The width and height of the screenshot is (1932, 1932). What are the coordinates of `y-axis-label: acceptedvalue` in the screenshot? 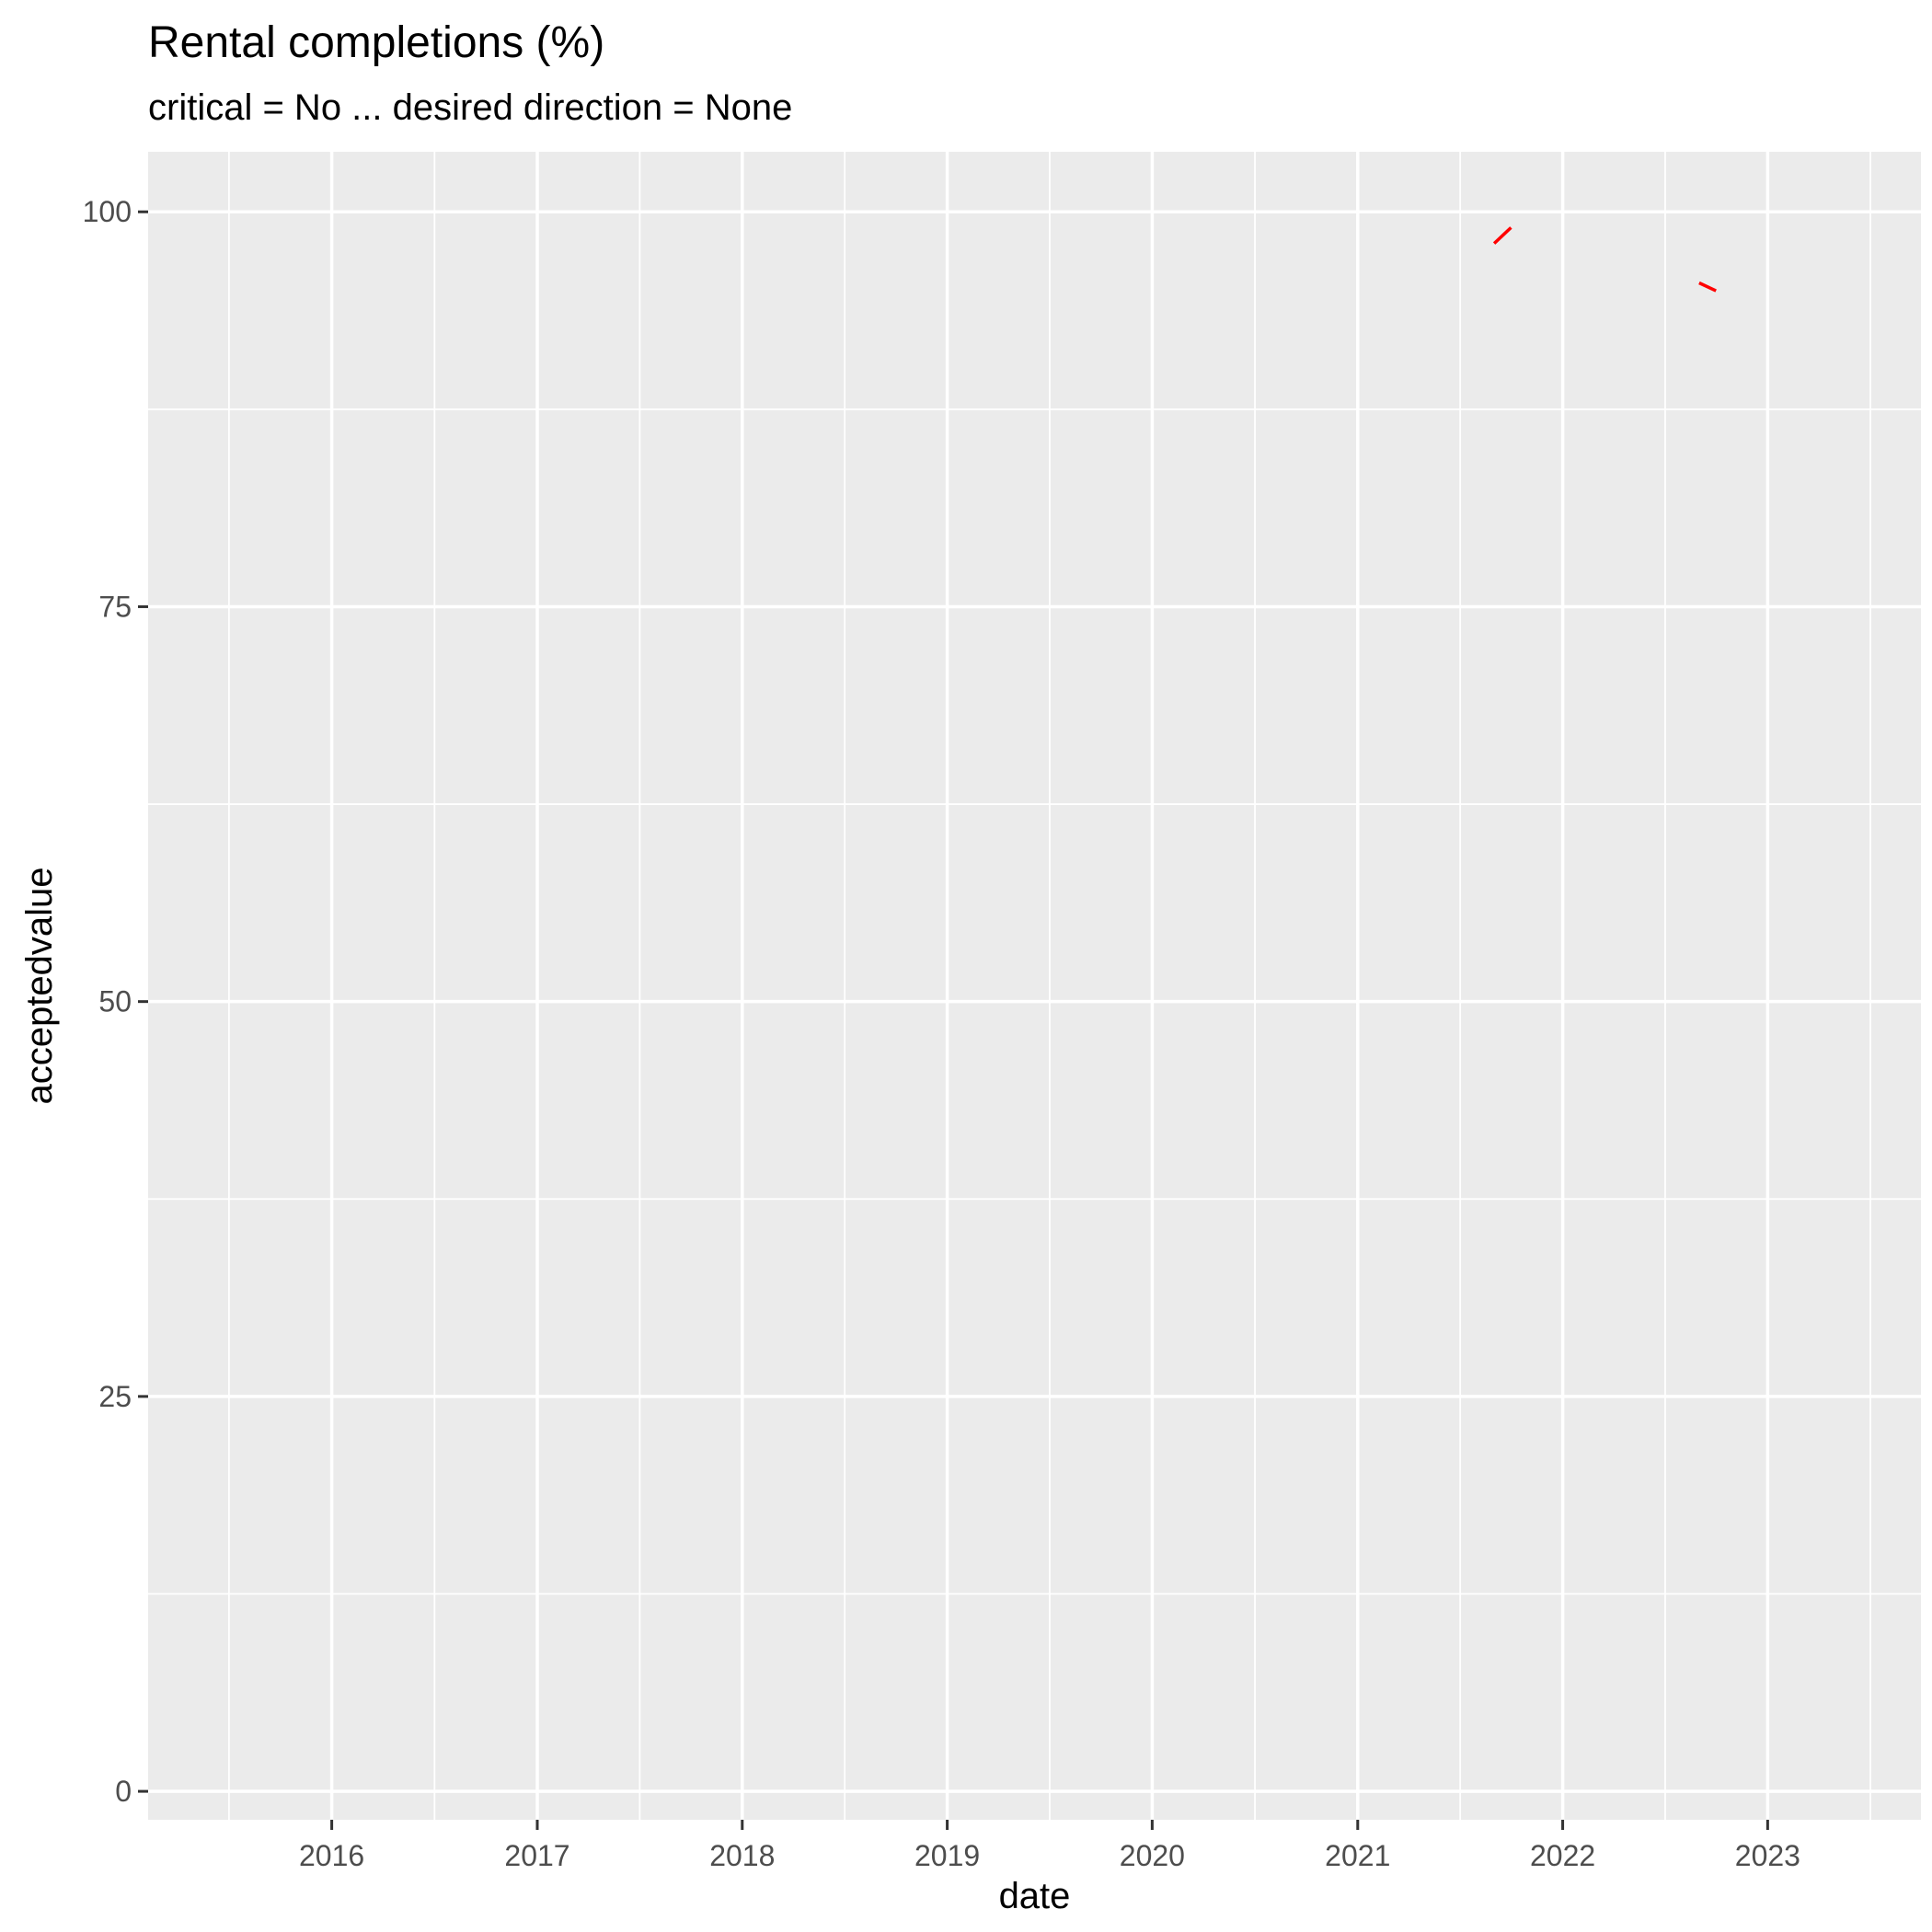 It's located at (39, 986).